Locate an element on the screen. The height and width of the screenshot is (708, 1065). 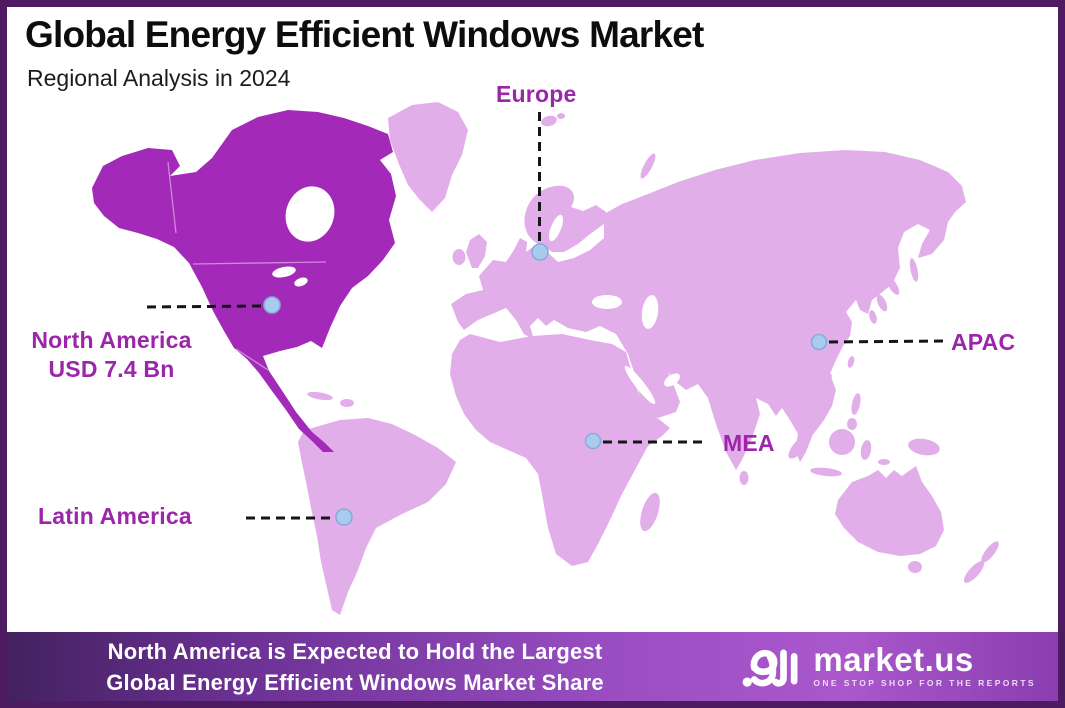
marketus-brand-name: market.us is located at coordinates (893, 659).